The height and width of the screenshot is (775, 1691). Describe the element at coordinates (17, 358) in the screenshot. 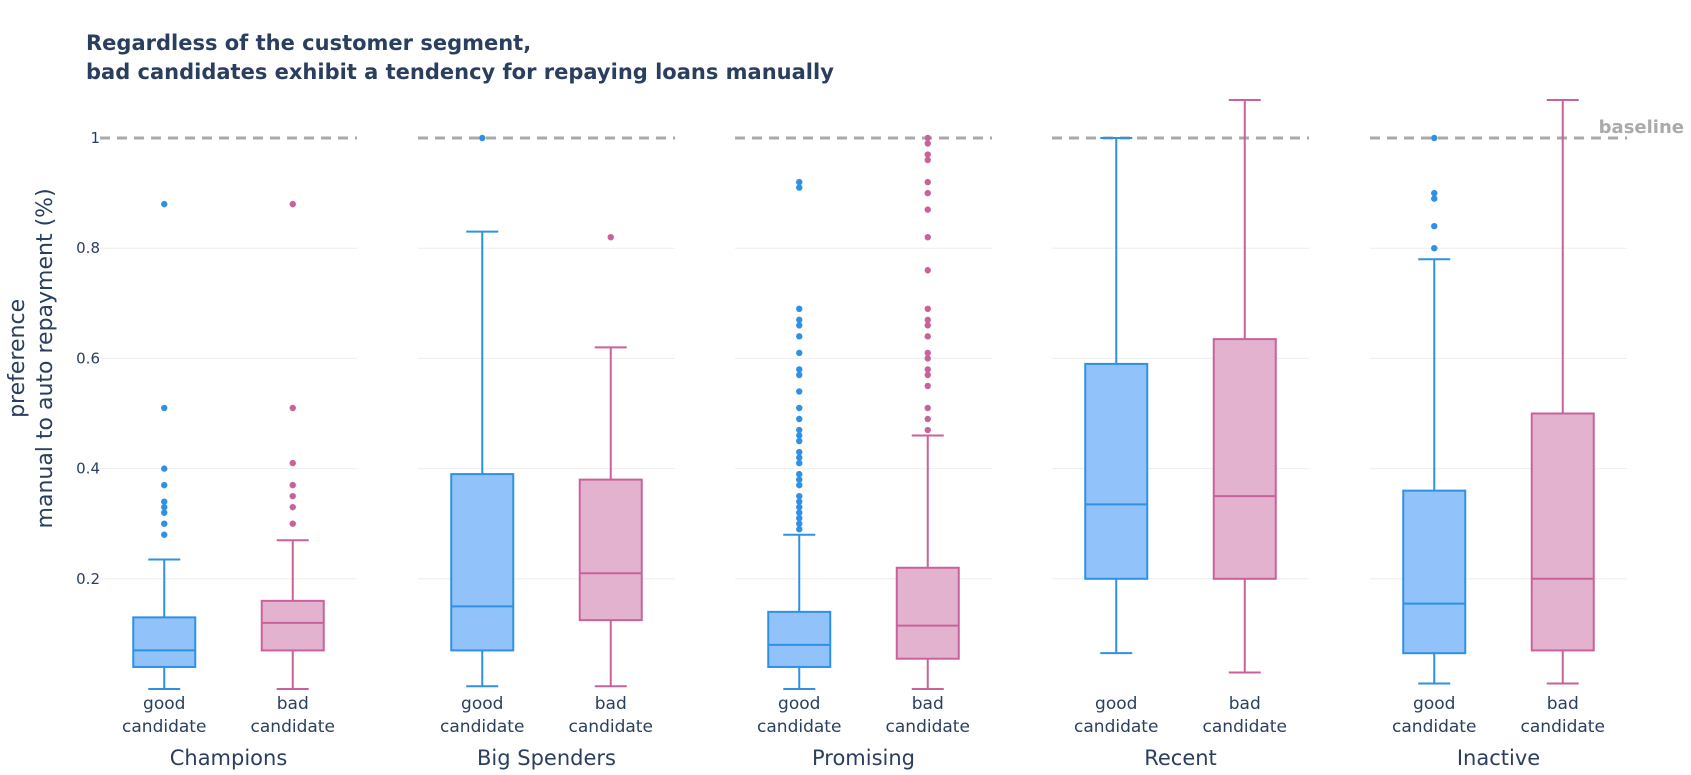

I see `y-axis-label-line: preference` at that location.